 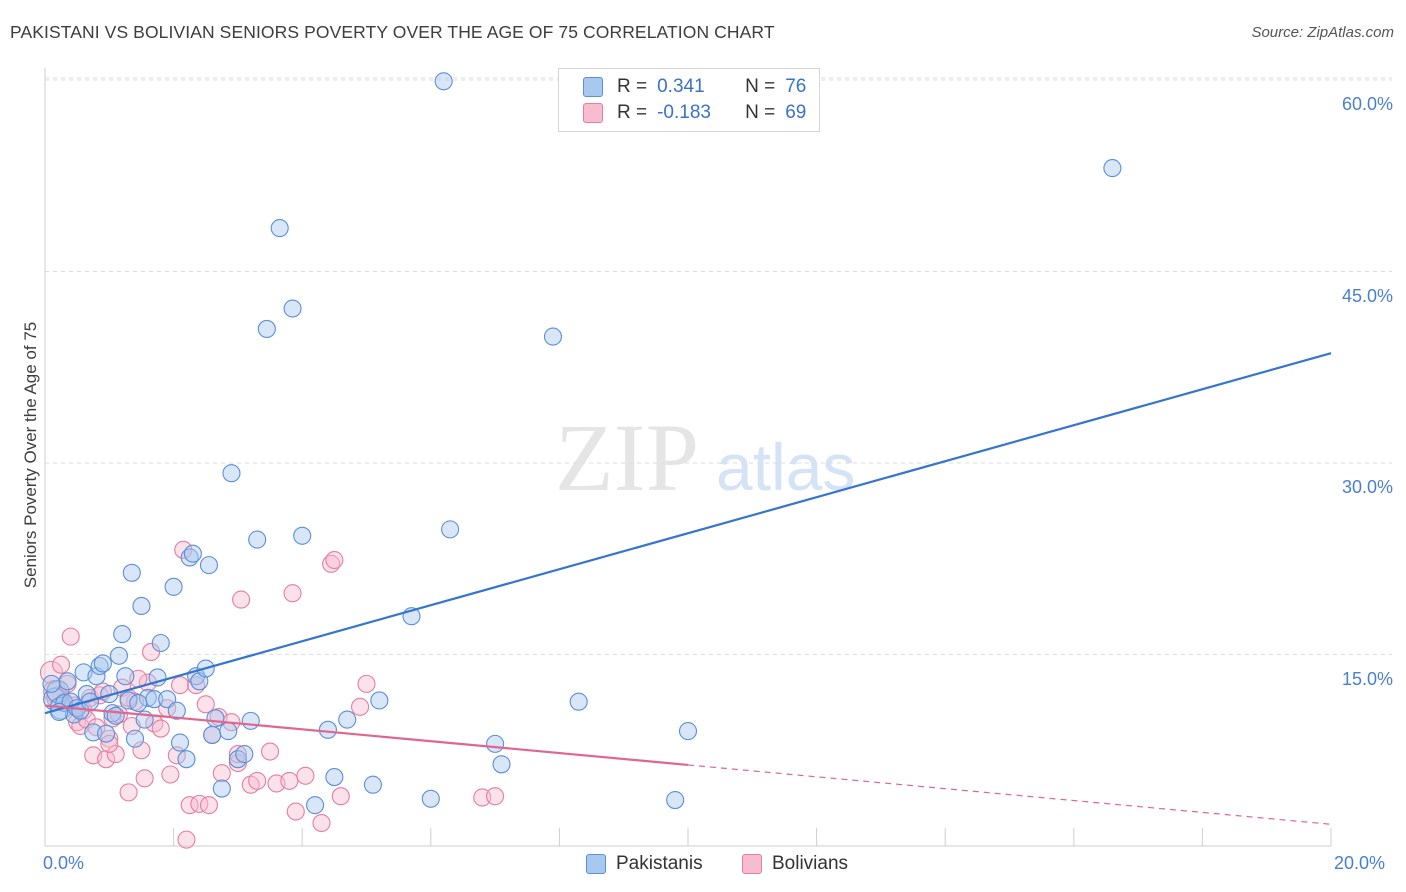 I want to click on x-tick-label-max: 20.0%, so click(x=1360, y=863).